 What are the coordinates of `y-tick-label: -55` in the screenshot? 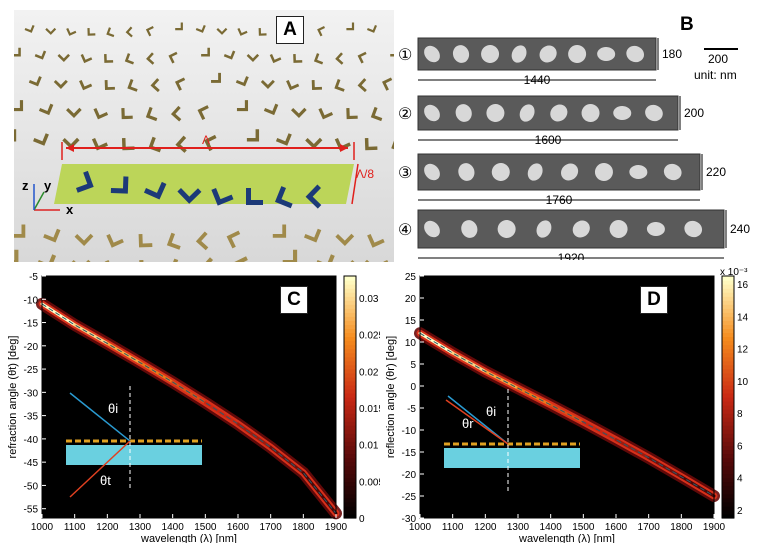 It's located at (31, 510).